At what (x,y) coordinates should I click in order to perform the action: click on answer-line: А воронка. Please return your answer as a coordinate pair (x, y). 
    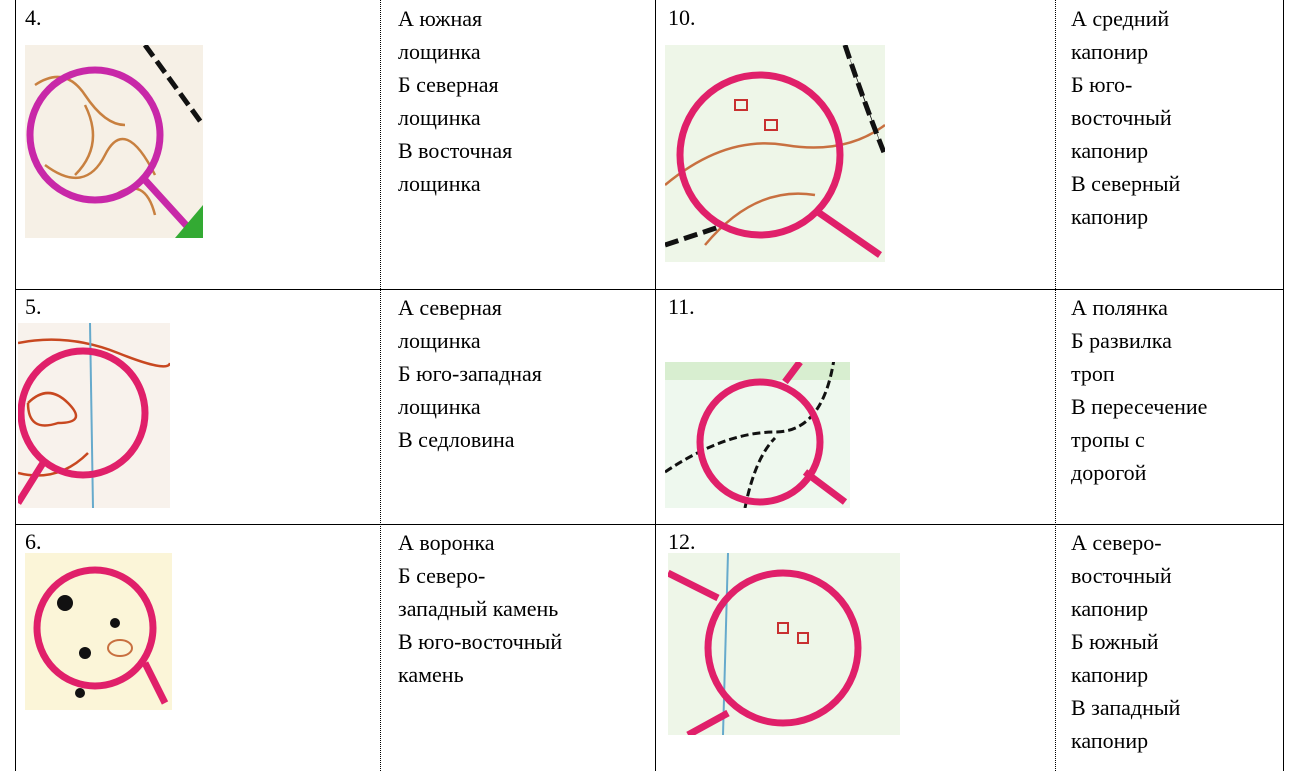
    Looking at the image, I should click on (446, 542).